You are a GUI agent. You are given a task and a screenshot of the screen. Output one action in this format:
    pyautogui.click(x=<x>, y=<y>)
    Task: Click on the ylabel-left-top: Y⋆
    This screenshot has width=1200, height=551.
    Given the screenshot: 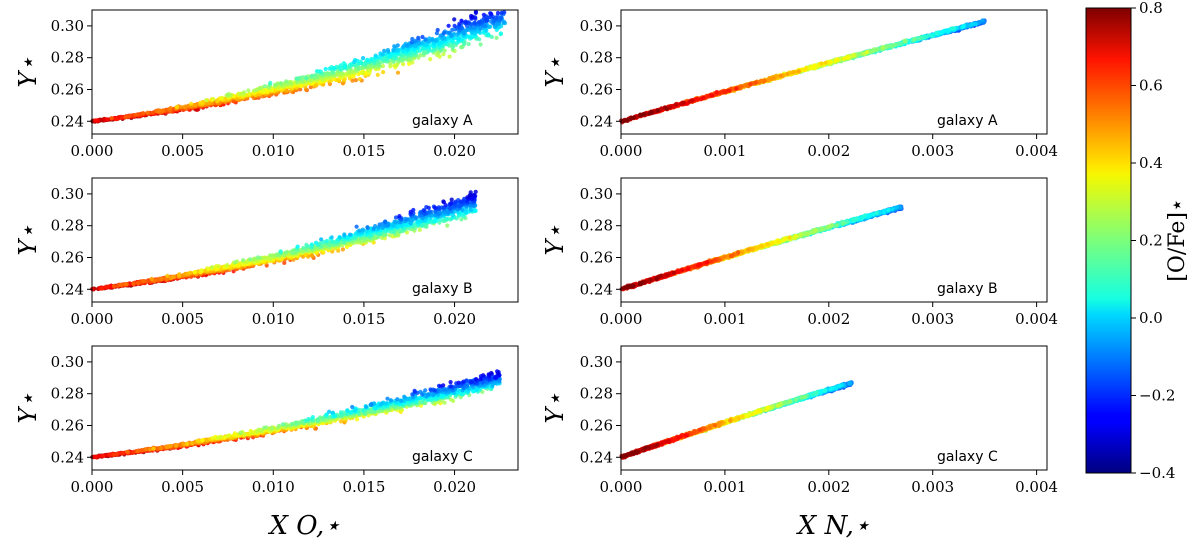 What is the action you would take?
    pyautogui.click(x=28, y=72)
    